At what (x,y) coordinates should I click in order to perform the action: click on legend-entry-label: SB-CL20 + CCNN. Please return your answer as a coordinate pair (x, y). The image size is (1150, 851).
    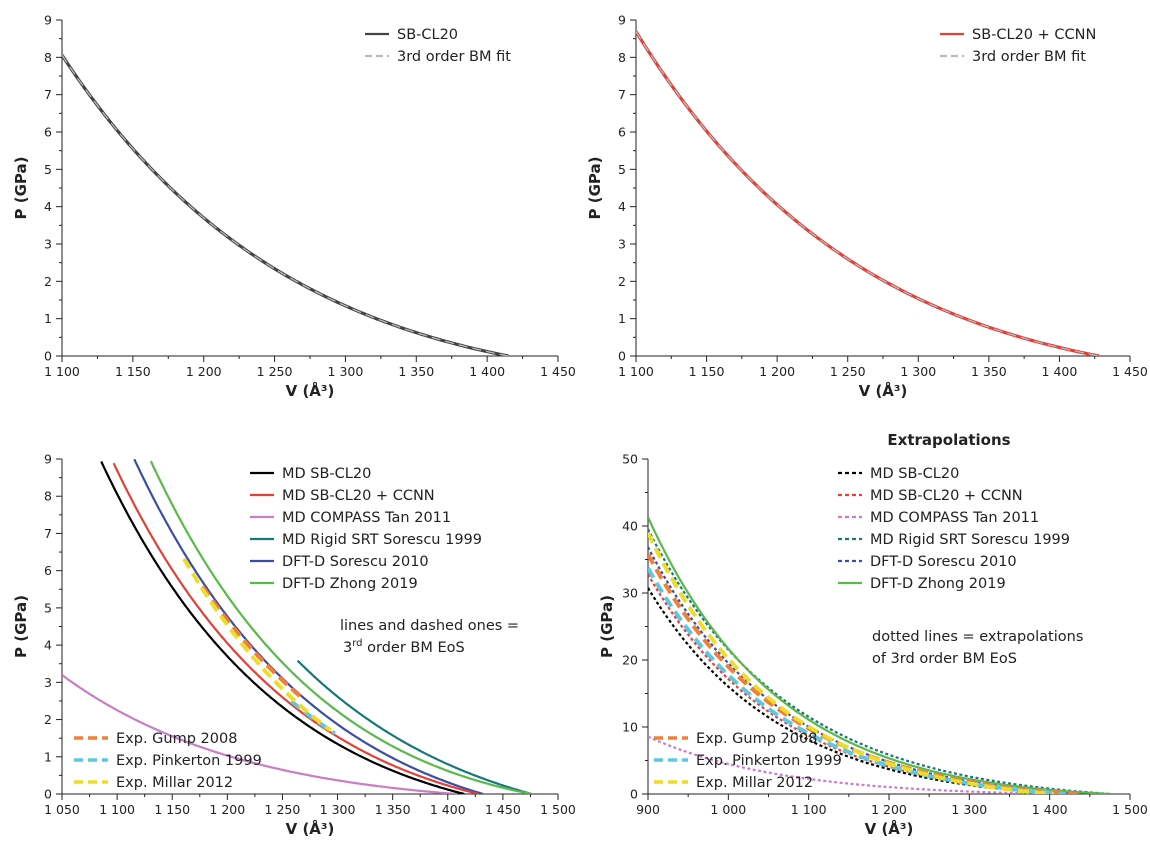
    Looking at the image, I should click on (1034, 35).